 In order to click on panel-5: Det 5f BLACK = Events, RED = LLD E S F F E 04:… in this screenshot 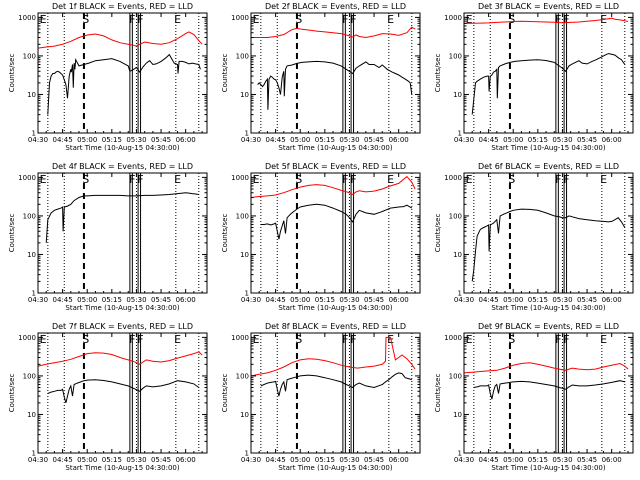, I will do `click(321, 237)`.